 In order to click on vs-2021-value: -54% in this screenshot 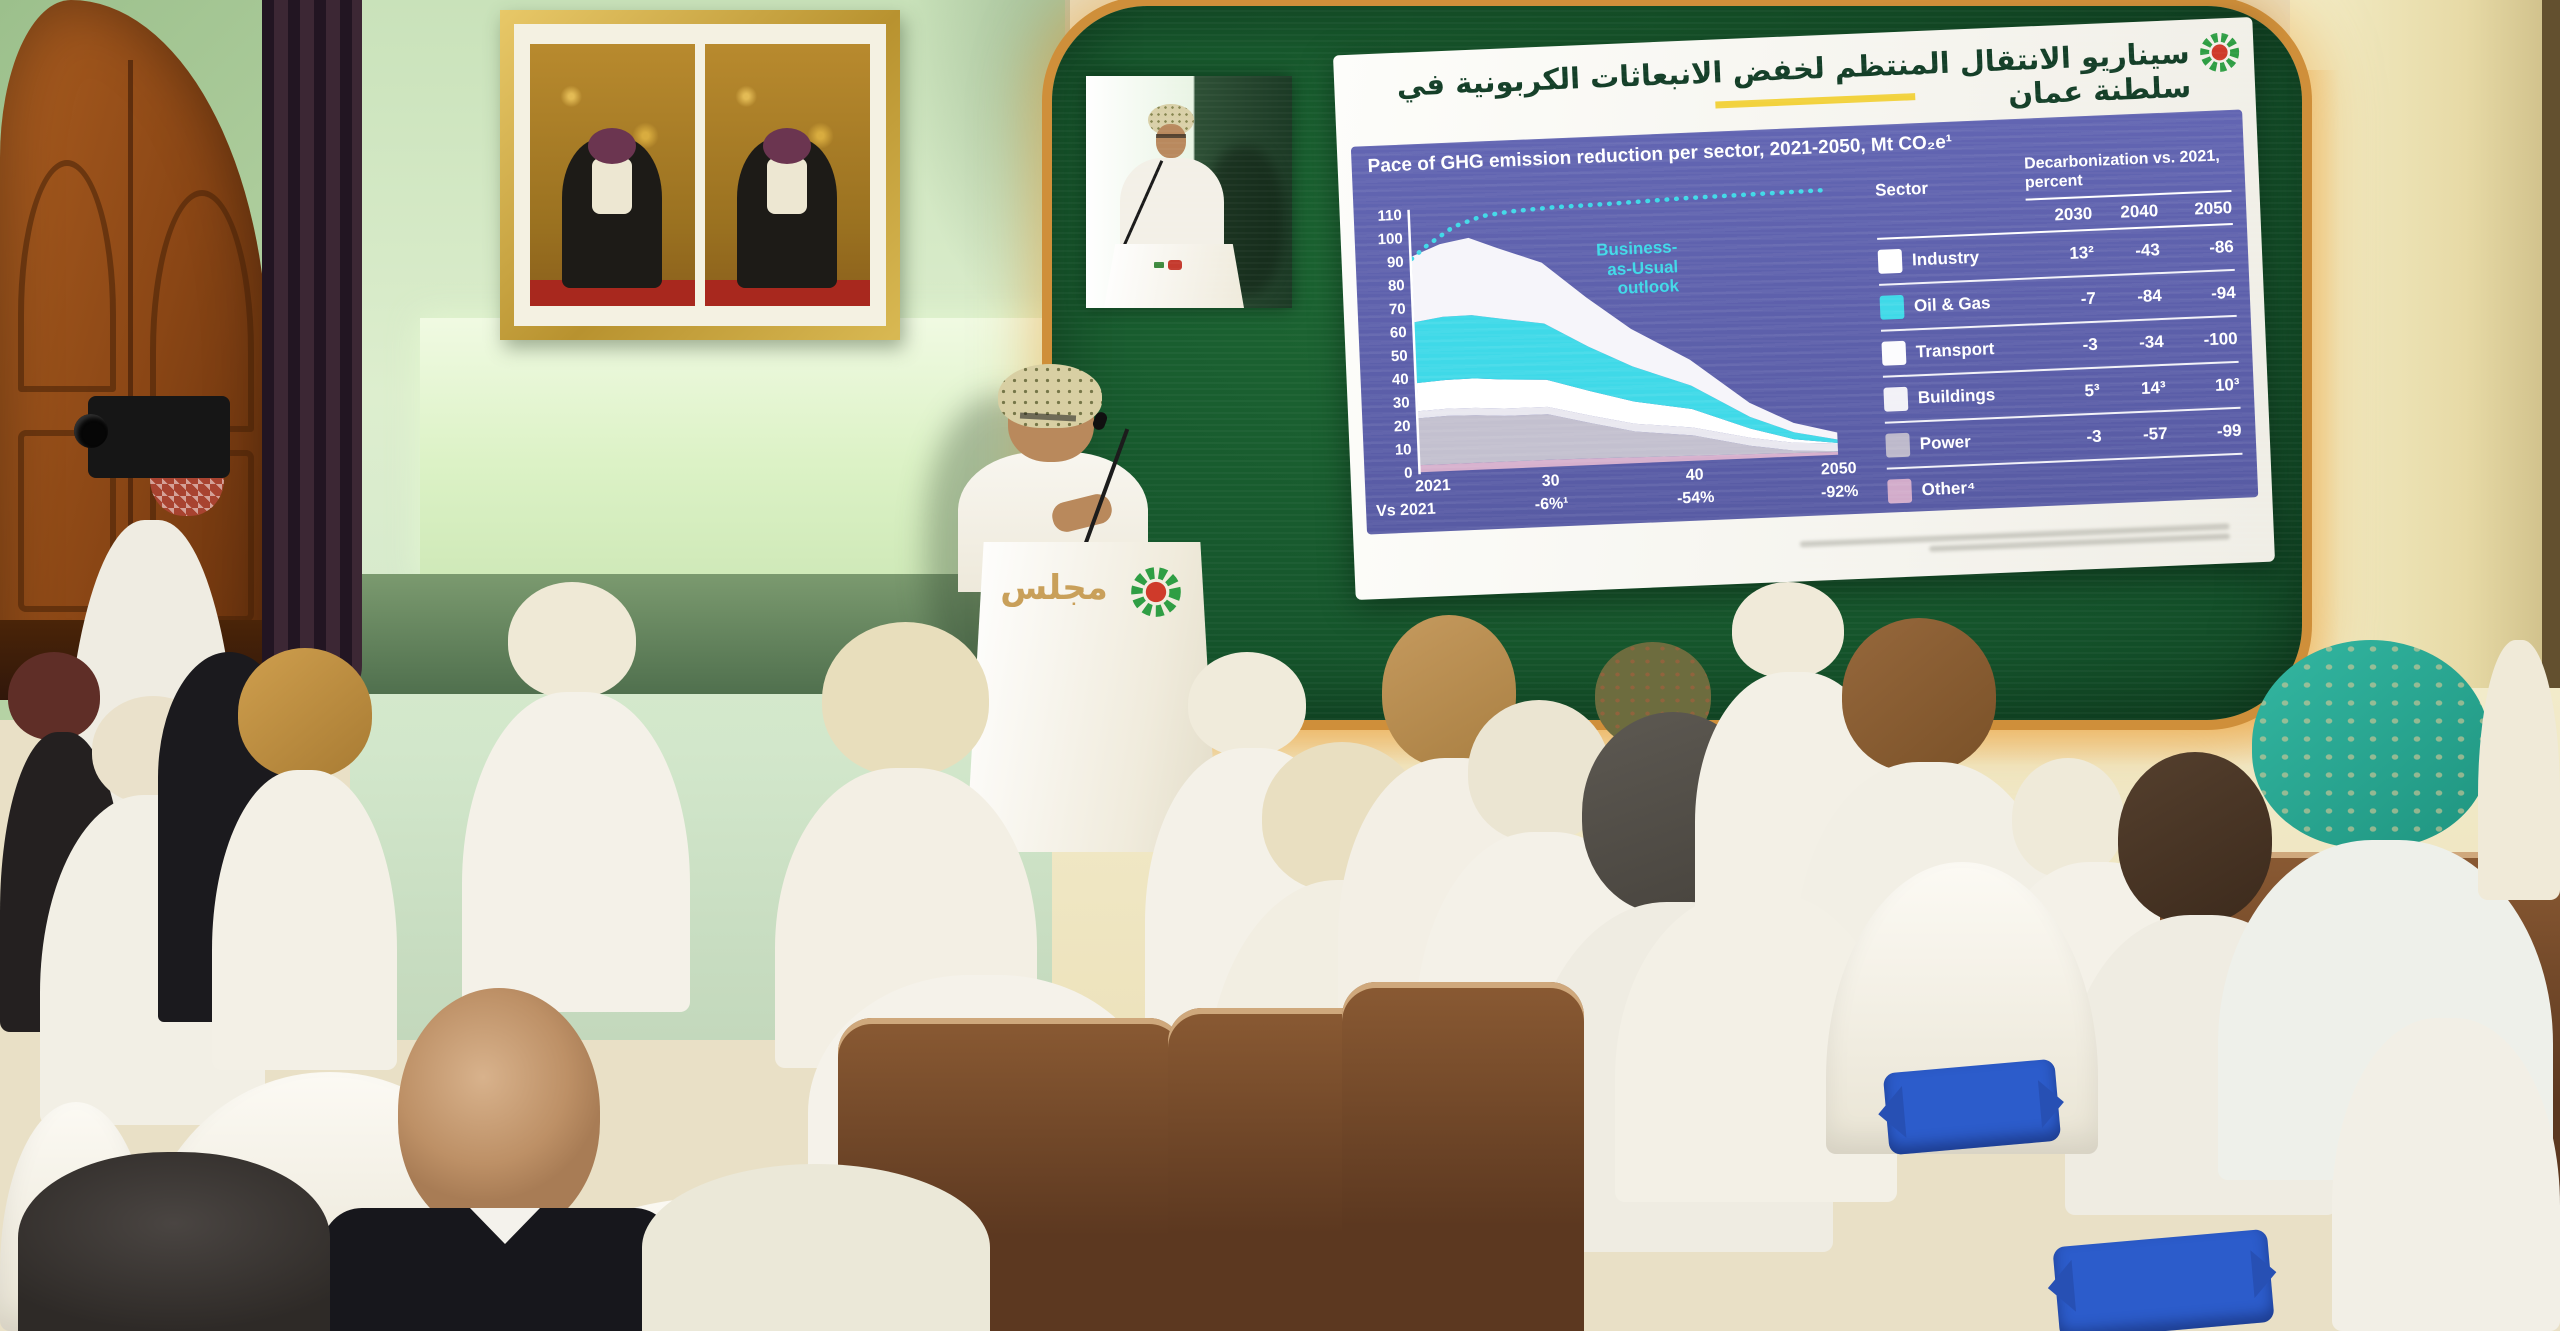, I will do `click(1696, 498)`.